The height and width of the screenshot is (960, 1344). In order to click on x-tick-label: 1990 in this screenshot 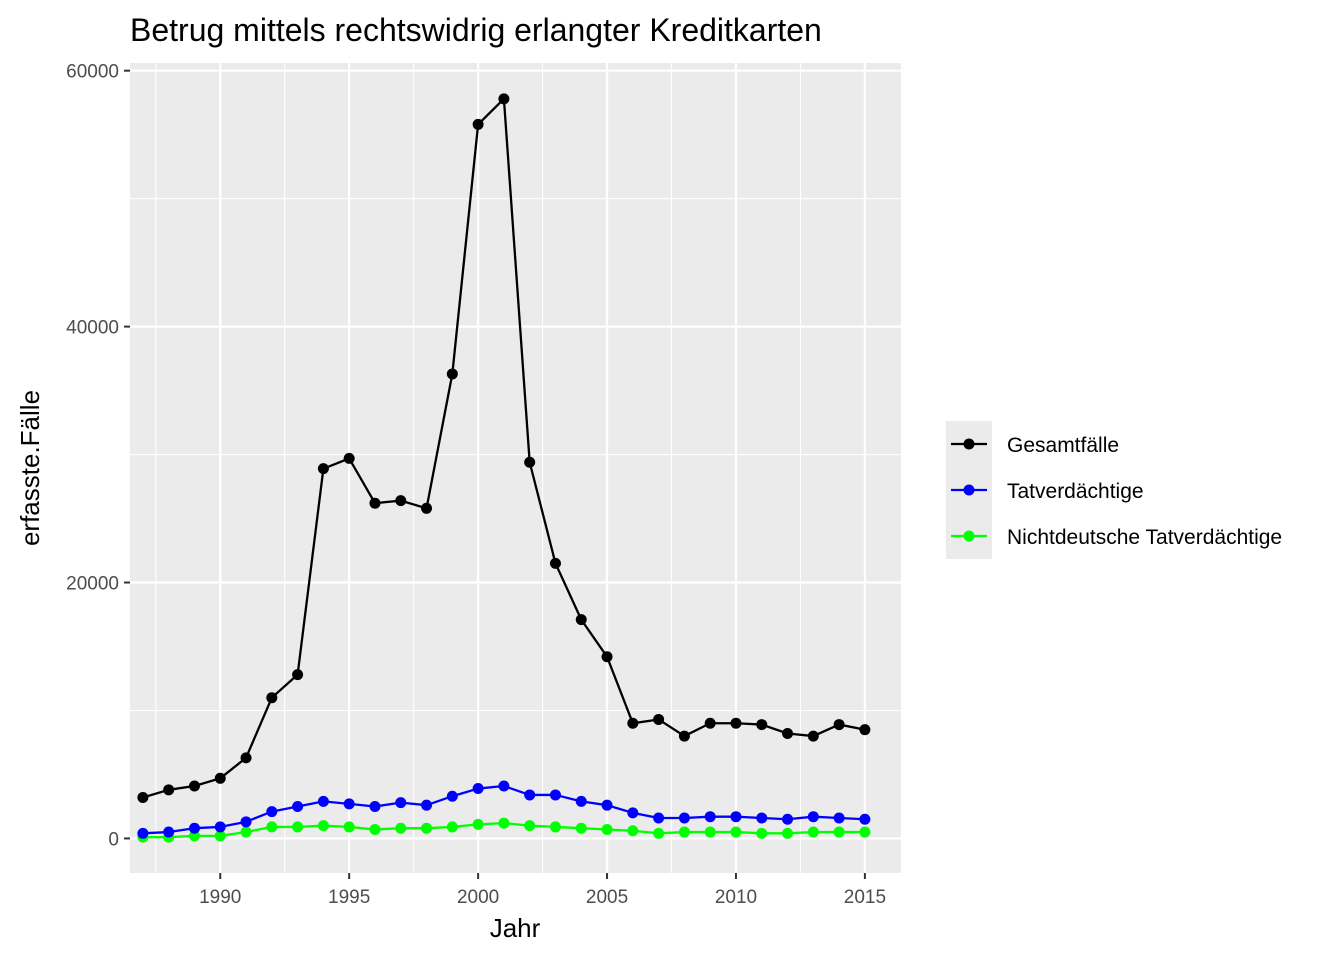, I will do `click(220, 897)`.